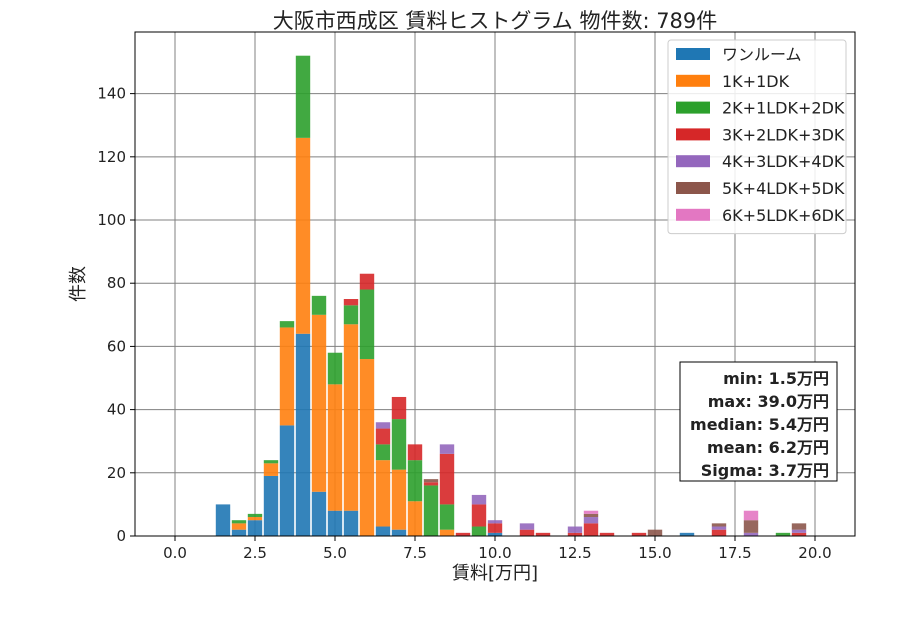 The width and height of the screenshot is (900, 634). What do you see at coordinates (116, 346) in the screenshot?
I see `y-tick-label: 60` at bounding box center [116, 346].